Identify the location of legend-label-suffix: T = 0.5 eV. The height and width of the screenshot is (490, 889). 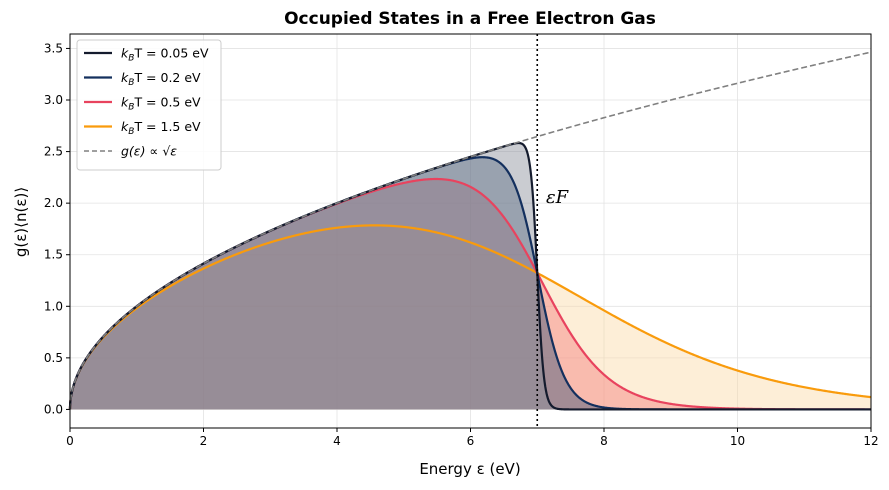
(167, 102).